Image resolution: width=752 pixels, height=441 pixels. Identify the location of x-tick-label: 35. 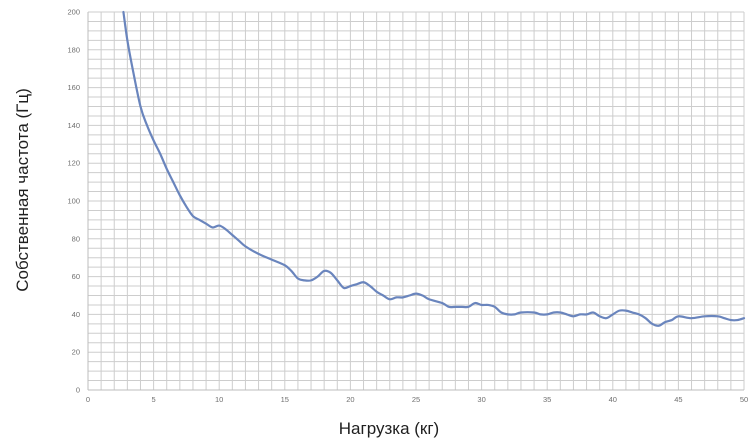
(547, 399).